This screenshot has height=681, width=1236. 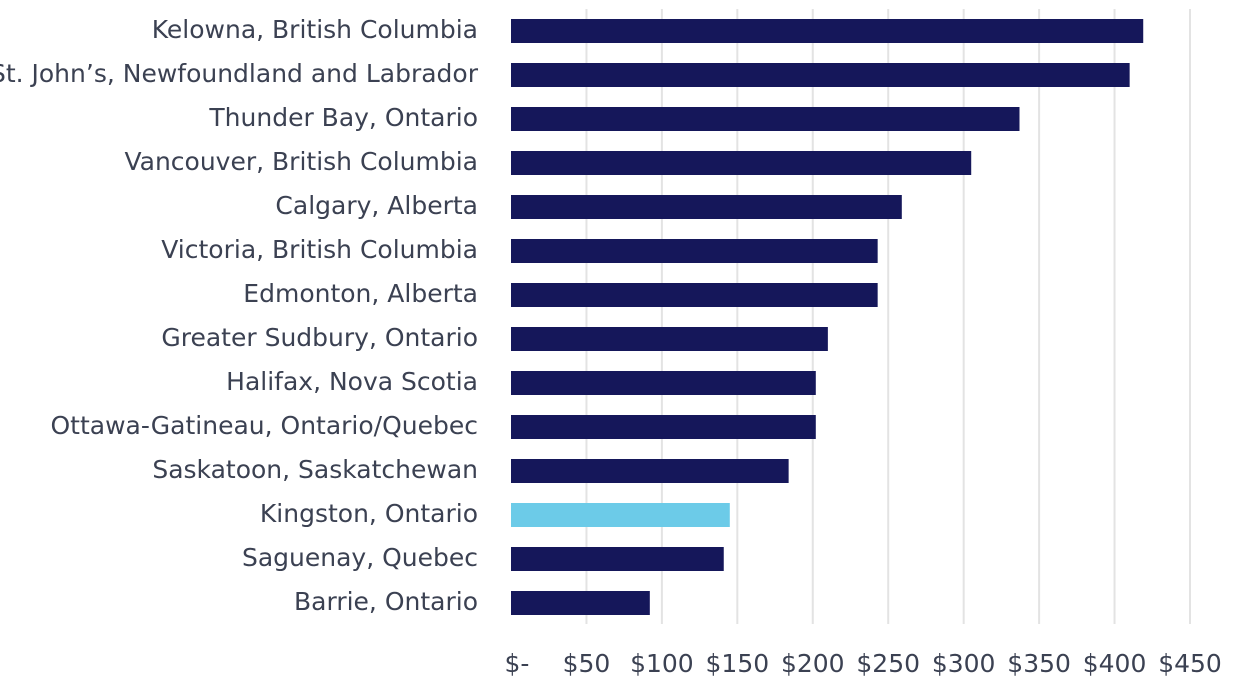 I want to click on y-tick-label: Greater Sudbury, Ontario, so click(x=319, y=337).